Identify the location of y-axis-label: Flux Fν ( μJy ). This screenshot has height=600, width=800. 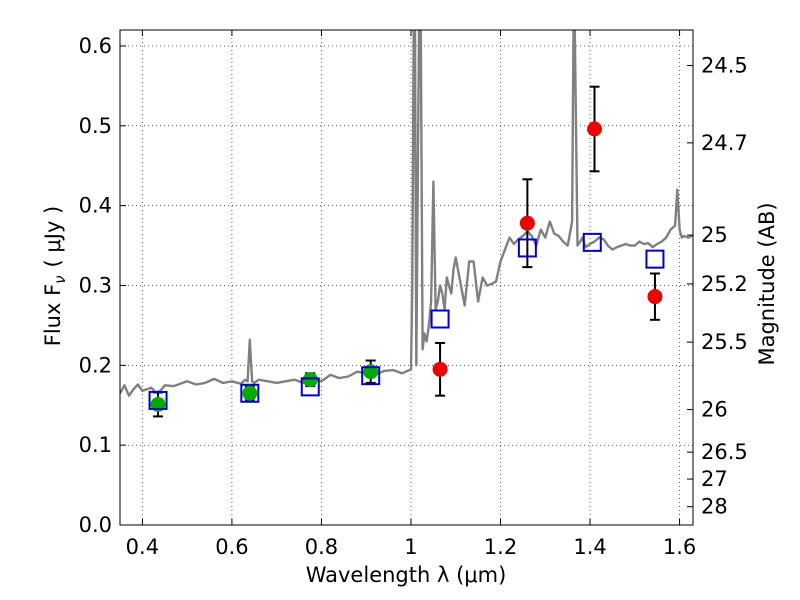
(55, 276).